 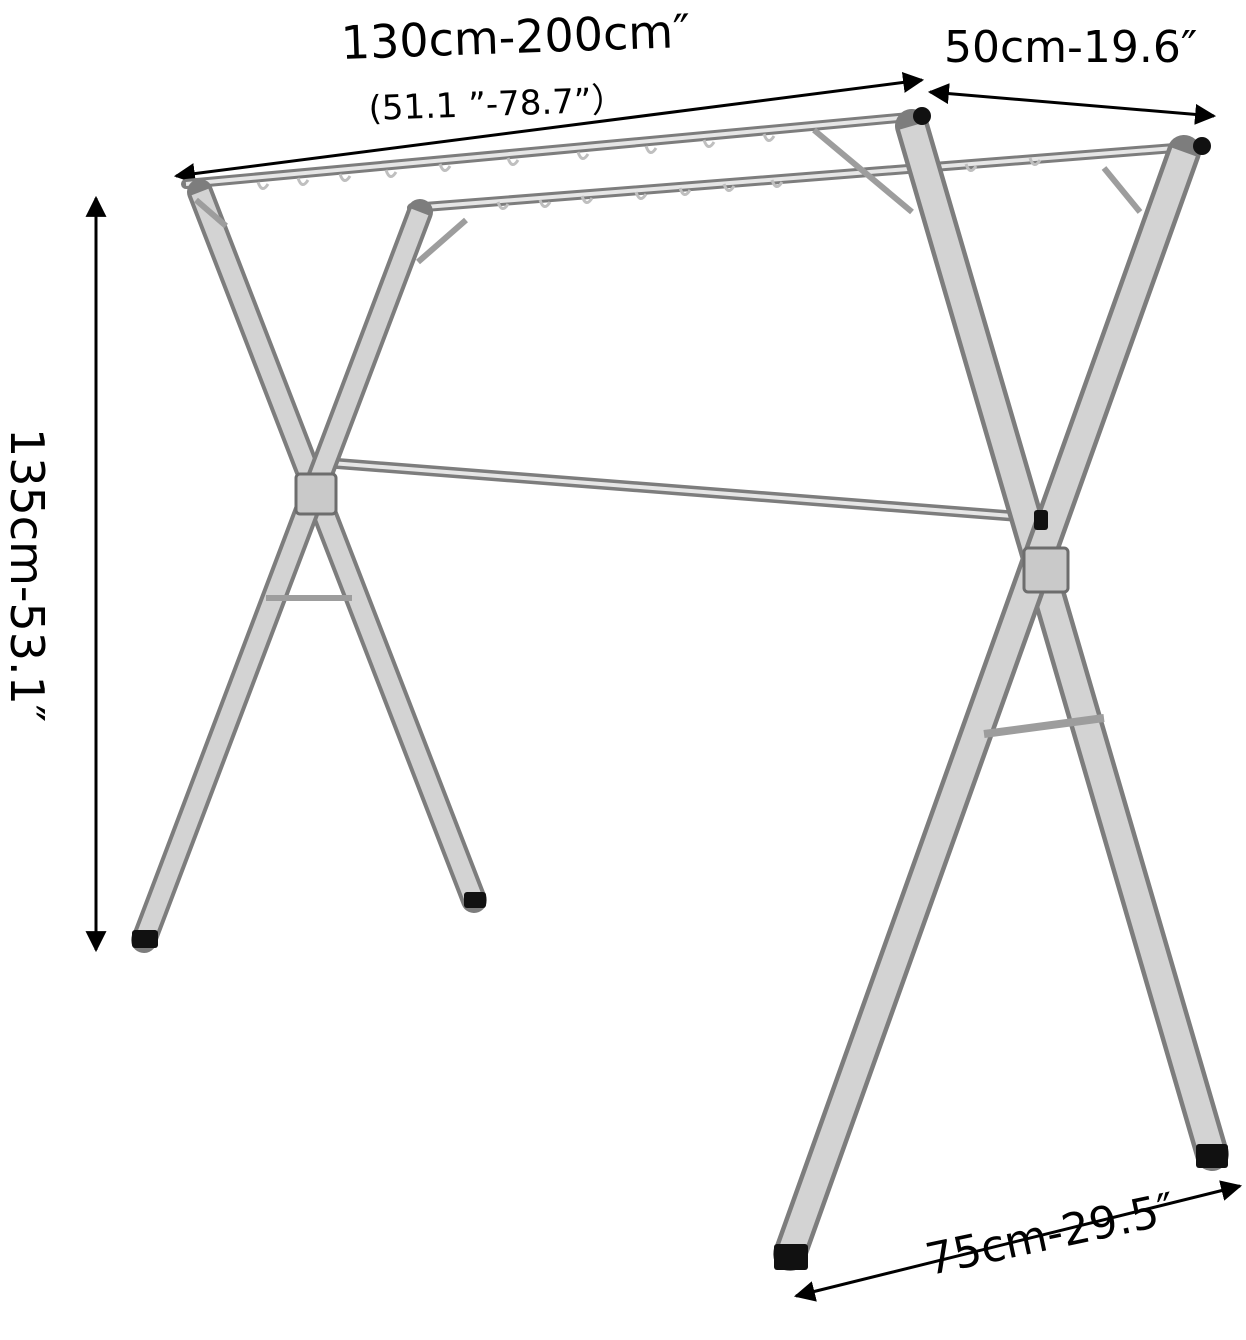 I want to click on rail-hooks, so click(x=649, y=171).